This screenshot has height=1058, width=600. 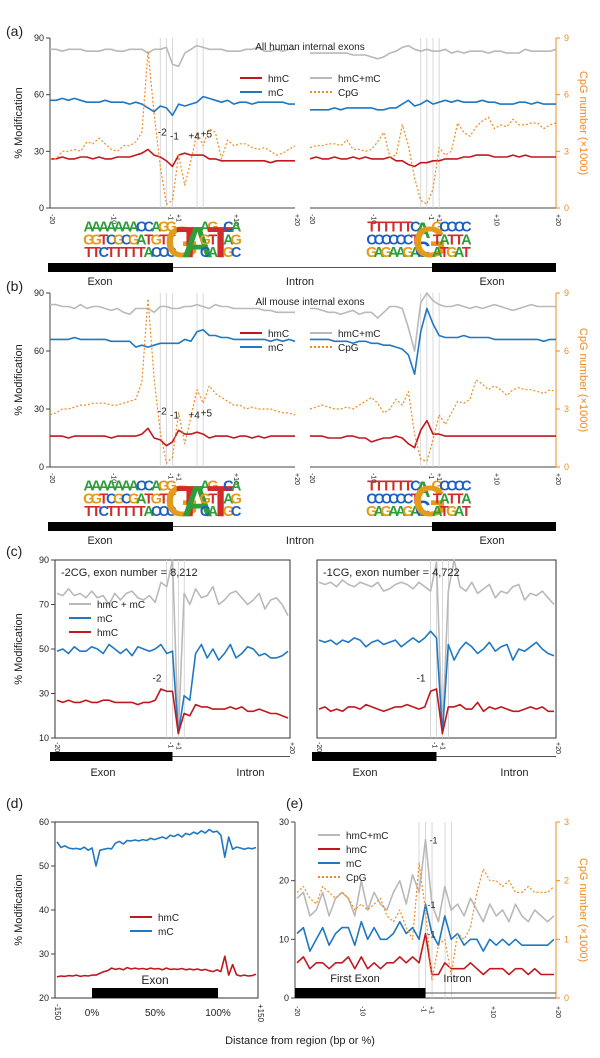 I want to click on panel-b-panel-label: (b), so click(x=14, y=286).